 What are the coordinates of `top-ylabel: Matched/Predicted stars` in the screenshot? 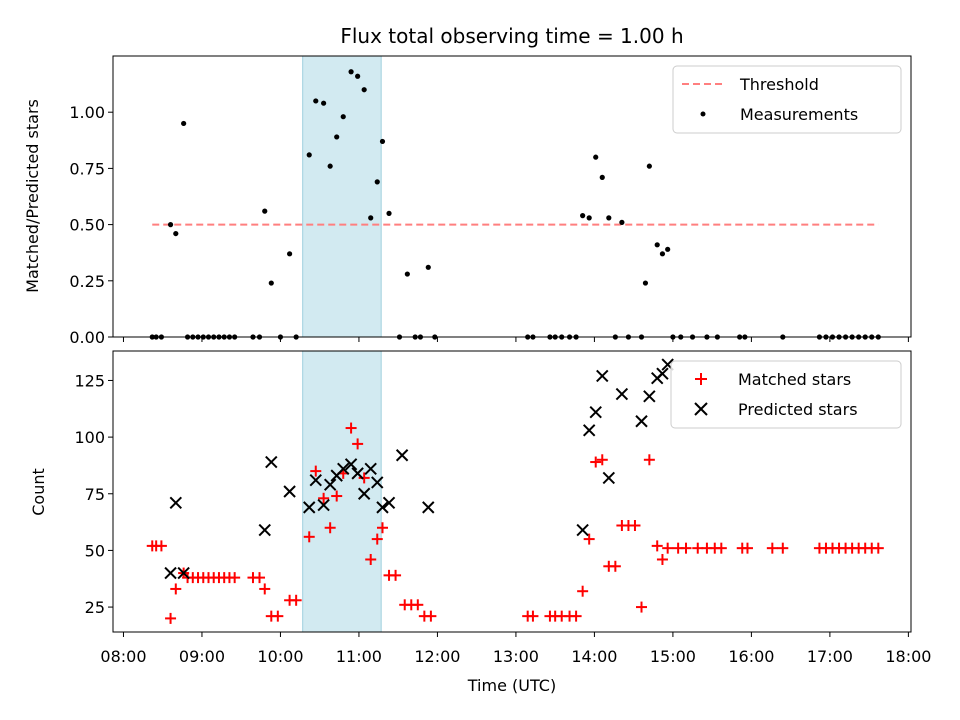 It's located at (32, 196).